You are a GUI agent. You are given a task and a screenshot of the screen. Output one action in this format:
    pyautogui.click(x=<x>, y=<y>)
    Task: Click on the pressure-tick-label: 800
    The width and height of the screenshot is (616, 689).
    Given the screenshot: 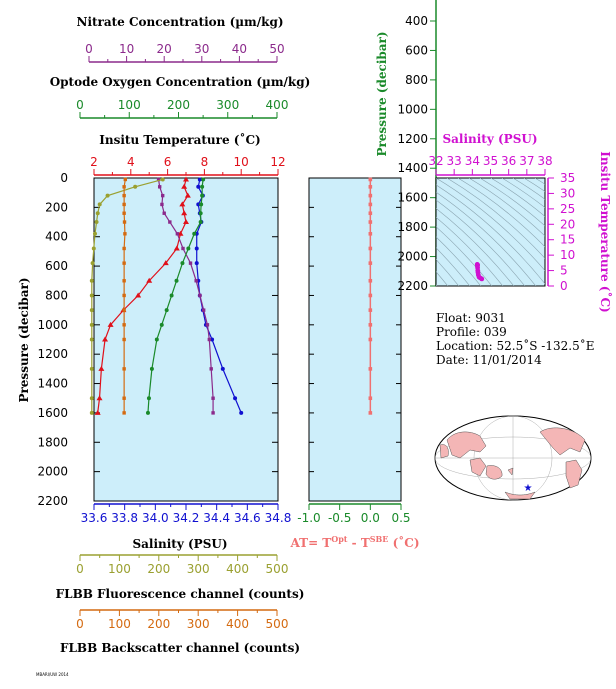 What is the action you would take?
    pyautogui.click(x=56, y=295)
    